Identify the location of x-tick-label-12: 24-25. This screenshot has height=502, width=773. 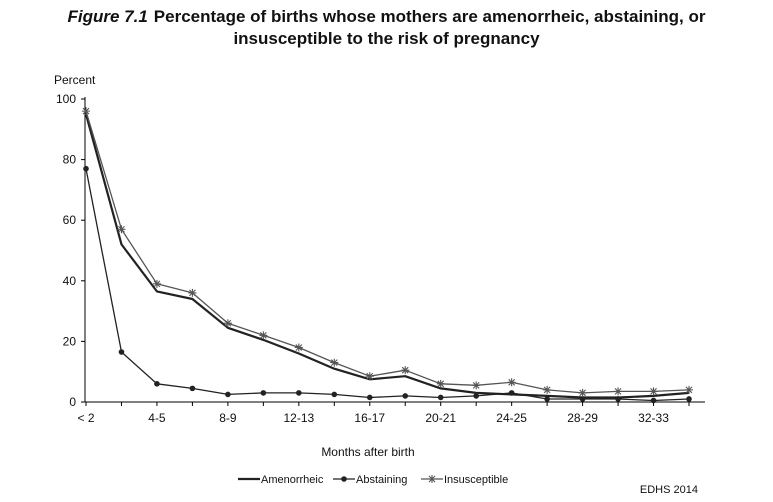
(511, 418).